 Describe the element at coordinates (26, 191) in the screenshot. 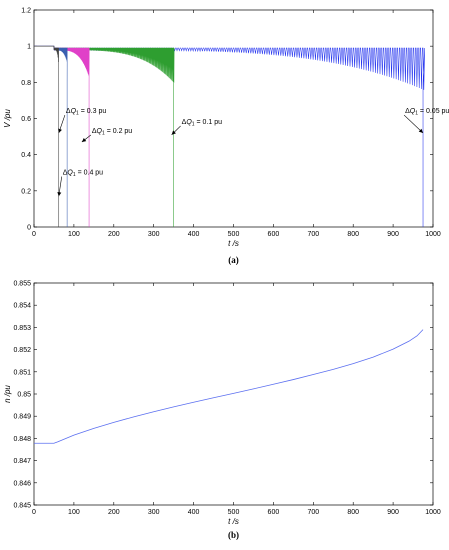

I see `y-tick-label: 0.2` at that location.